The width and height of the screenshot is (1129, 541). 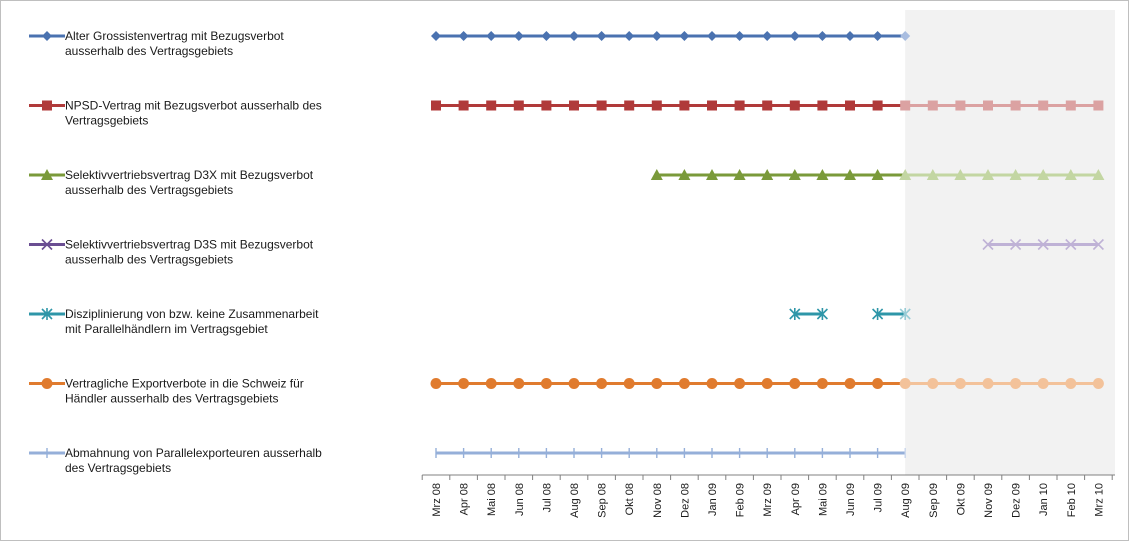 What do you see at coordinates (437, 500) in the screenshot?
I see `x-tick-label: Mrz 08` at bounding box center [437, 500].